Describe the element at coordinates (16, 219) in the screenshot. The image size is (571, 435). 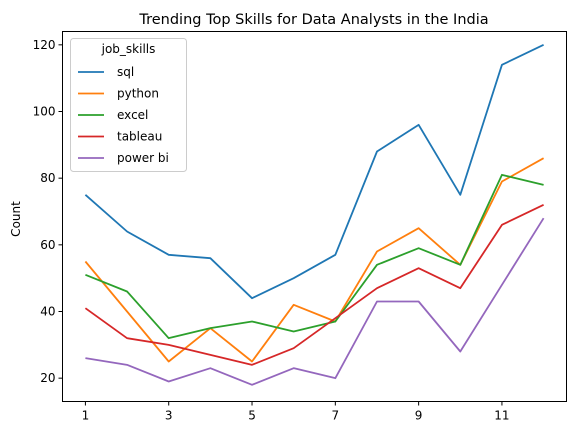
I see `y-axis-label: Count` at that location.